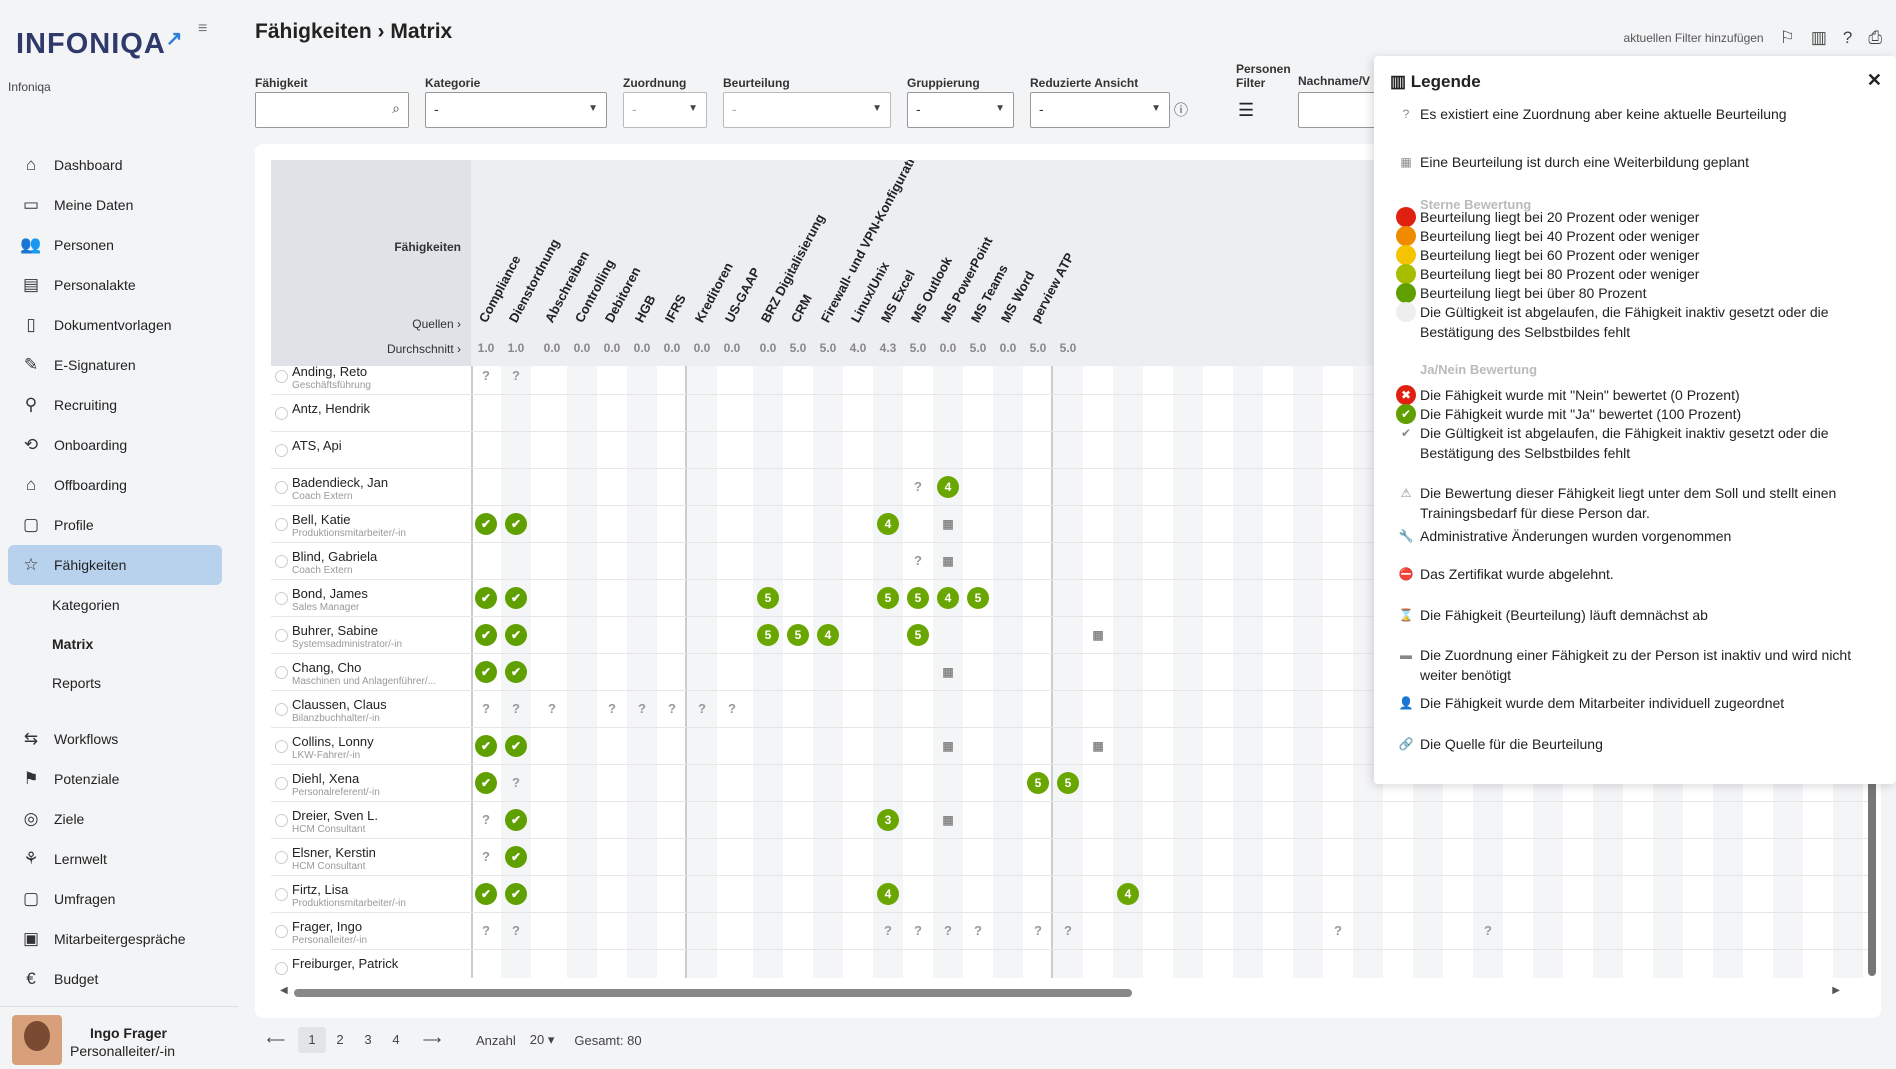 This screenshot has width=1896, height=1069. What do you see at coordinates (276, 1039) in the screenshot?
I see `prev-page-icon: ⟵` at bounding box center [276, 1039].